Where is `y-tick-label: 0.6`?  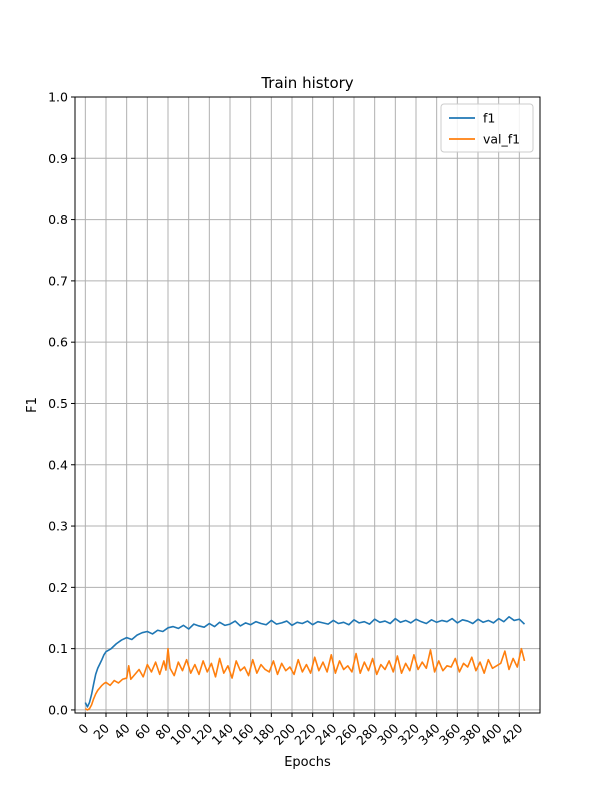 y-tick-label: 0.6 is located at coordinates (58, 342).